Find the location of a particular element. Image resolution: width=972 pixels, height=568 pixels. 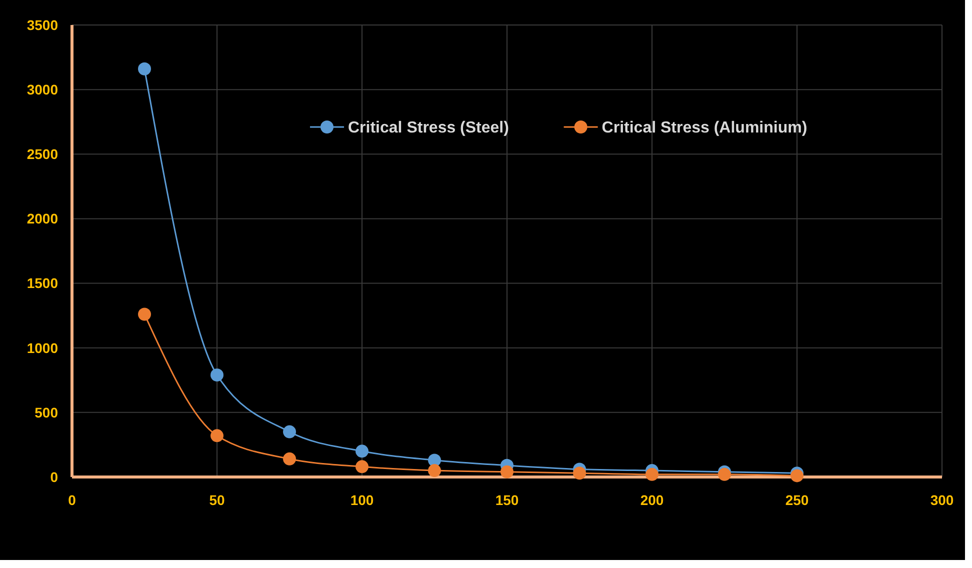

y-tick-label: 1000 is located at coordinates (42, 348).